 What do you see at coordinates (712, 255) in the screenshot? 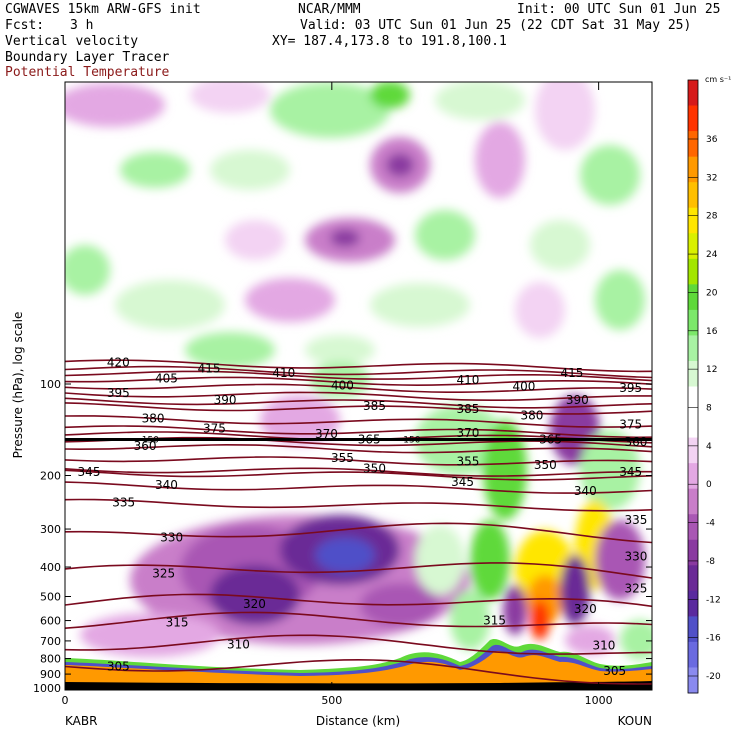
I see `colorbar-label: 24` at bounding box center [712, 255].